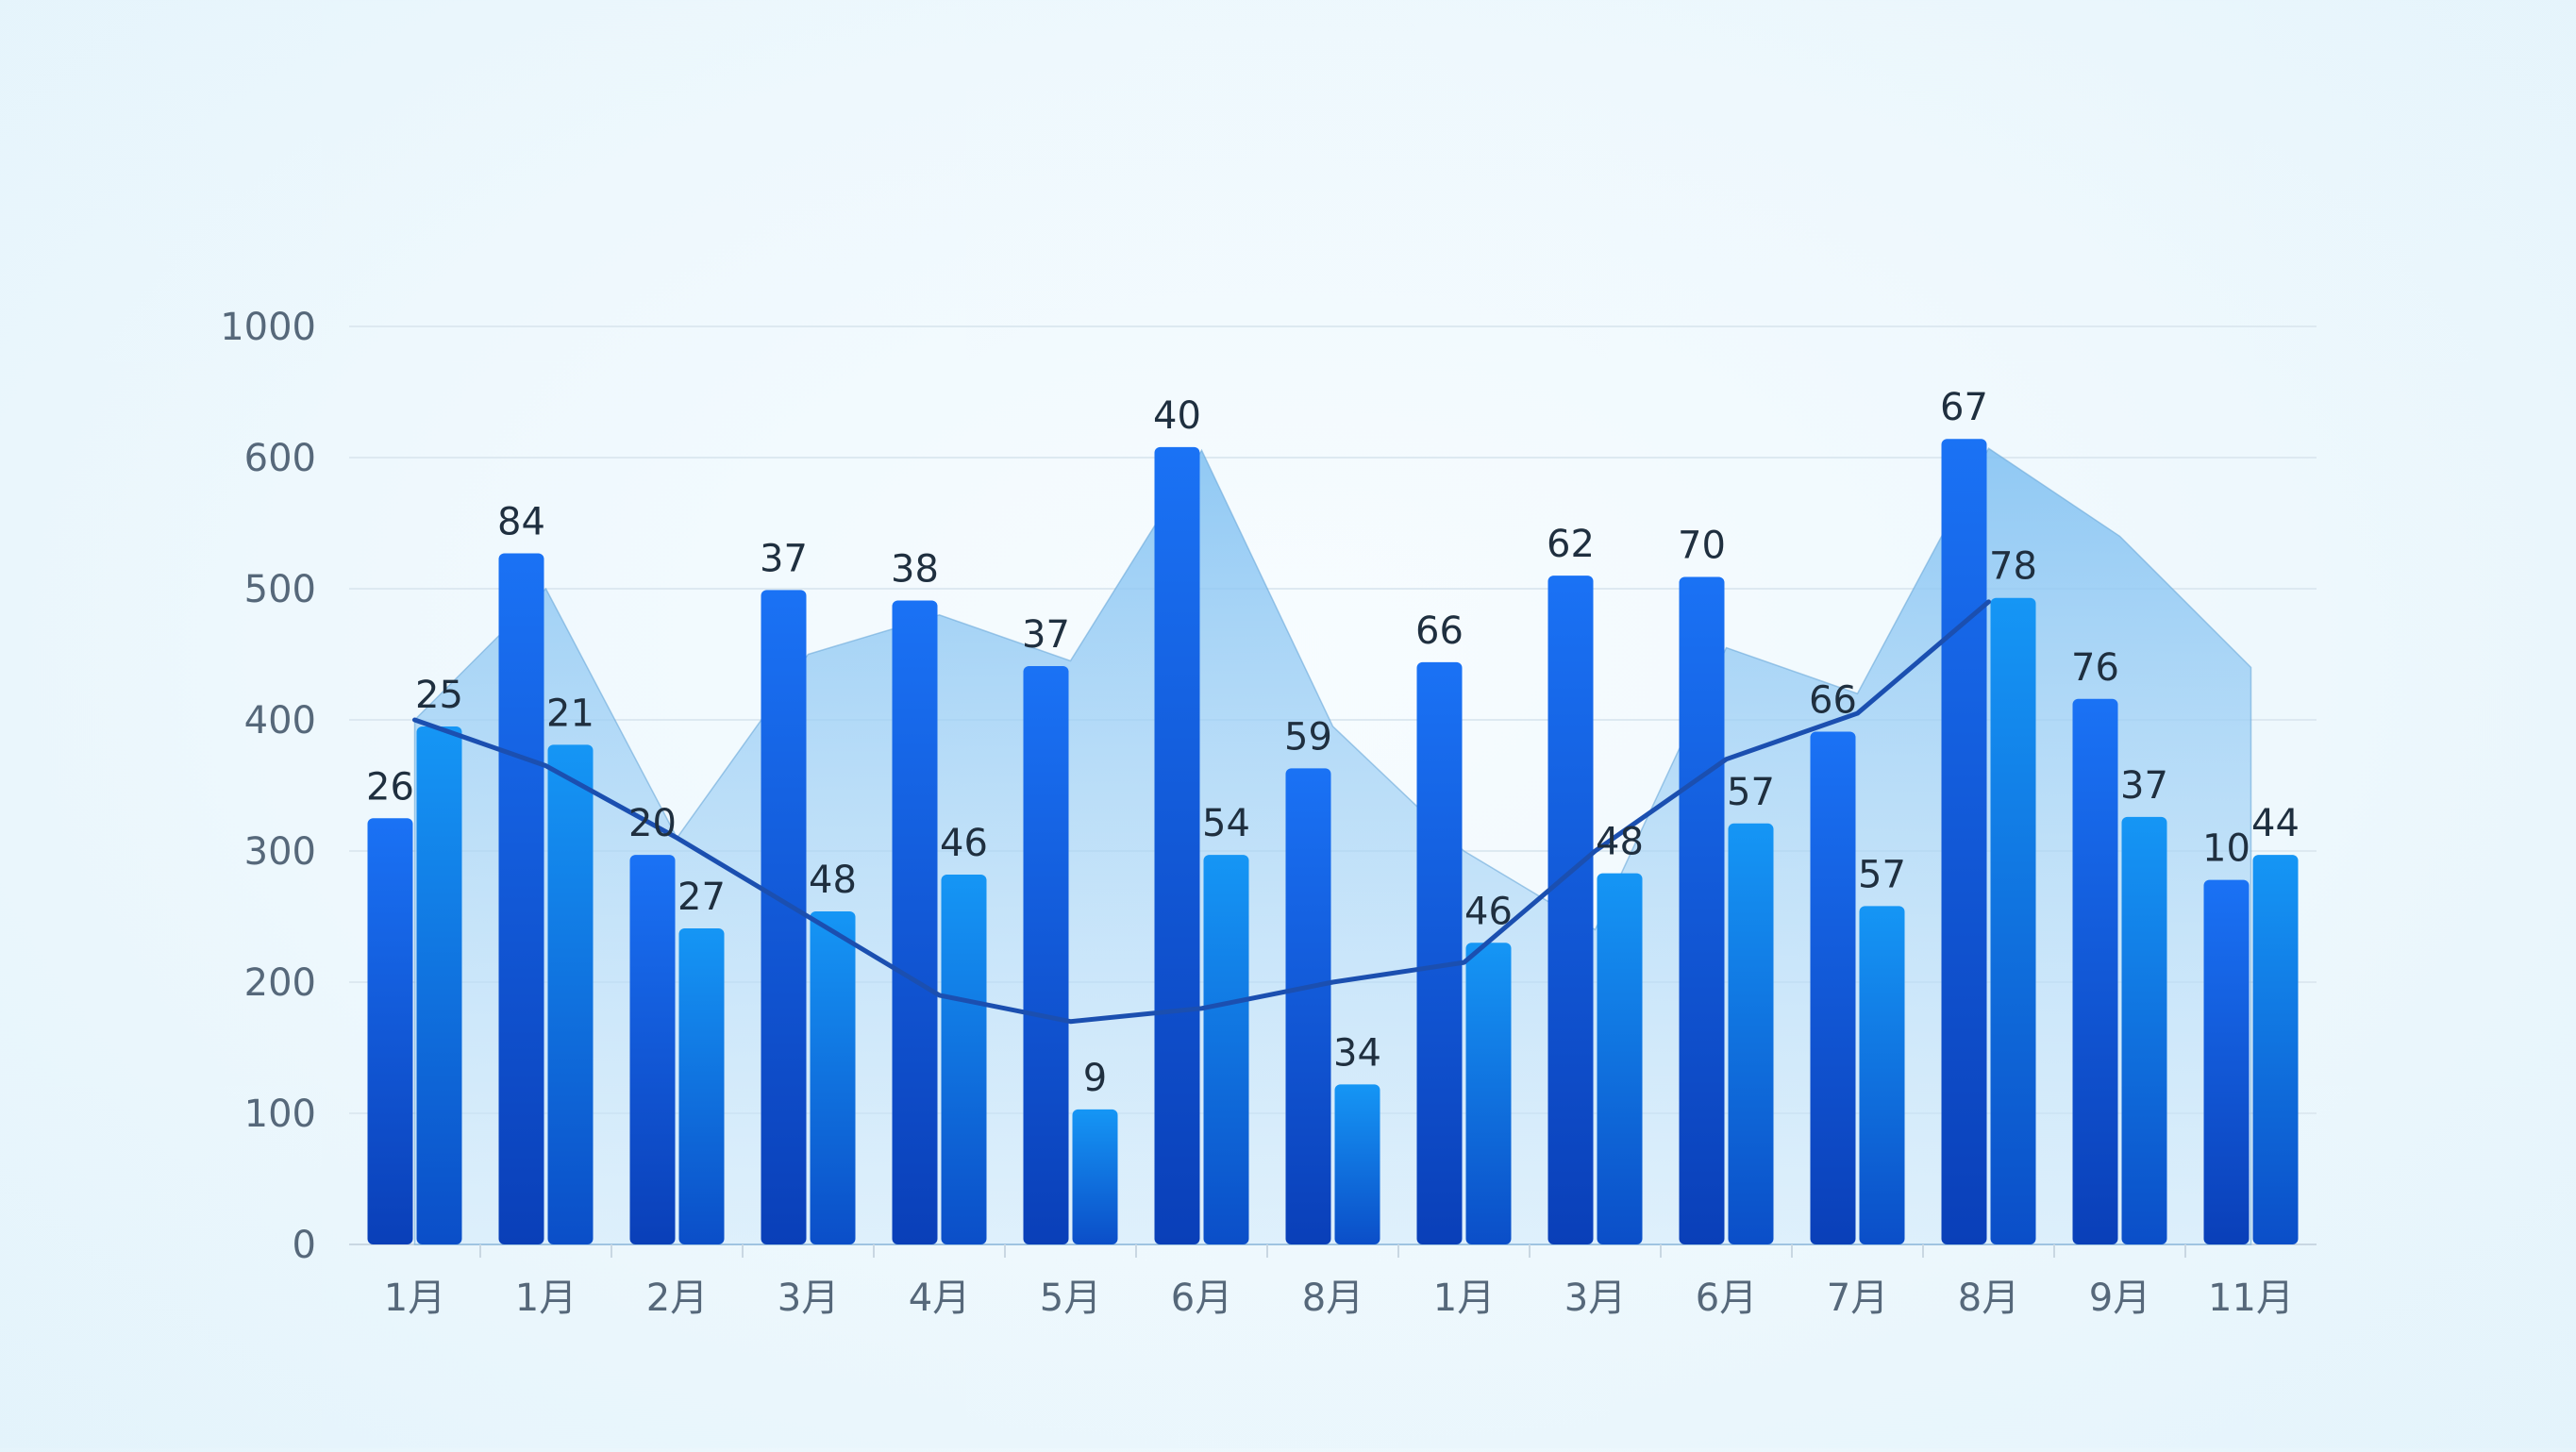 The image size is (2576, 1452). I want to click on data-label: 9, so click(1095, 1078).